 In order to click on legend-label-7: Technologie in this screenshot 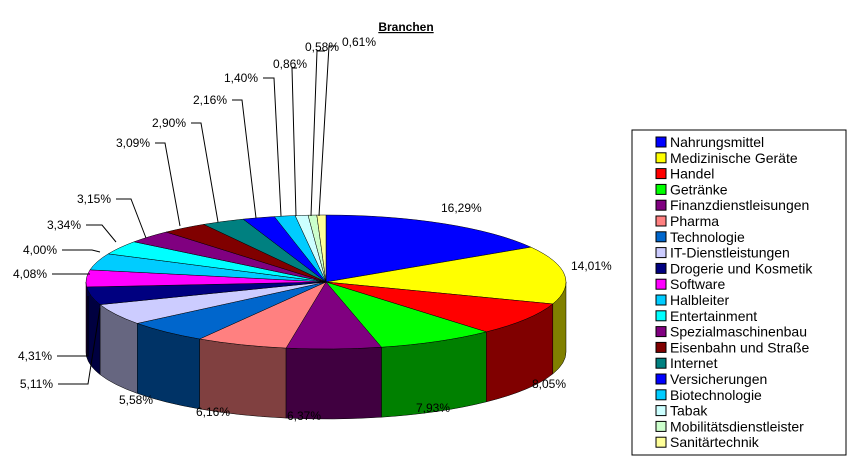, I will do `click(707, 237)`.